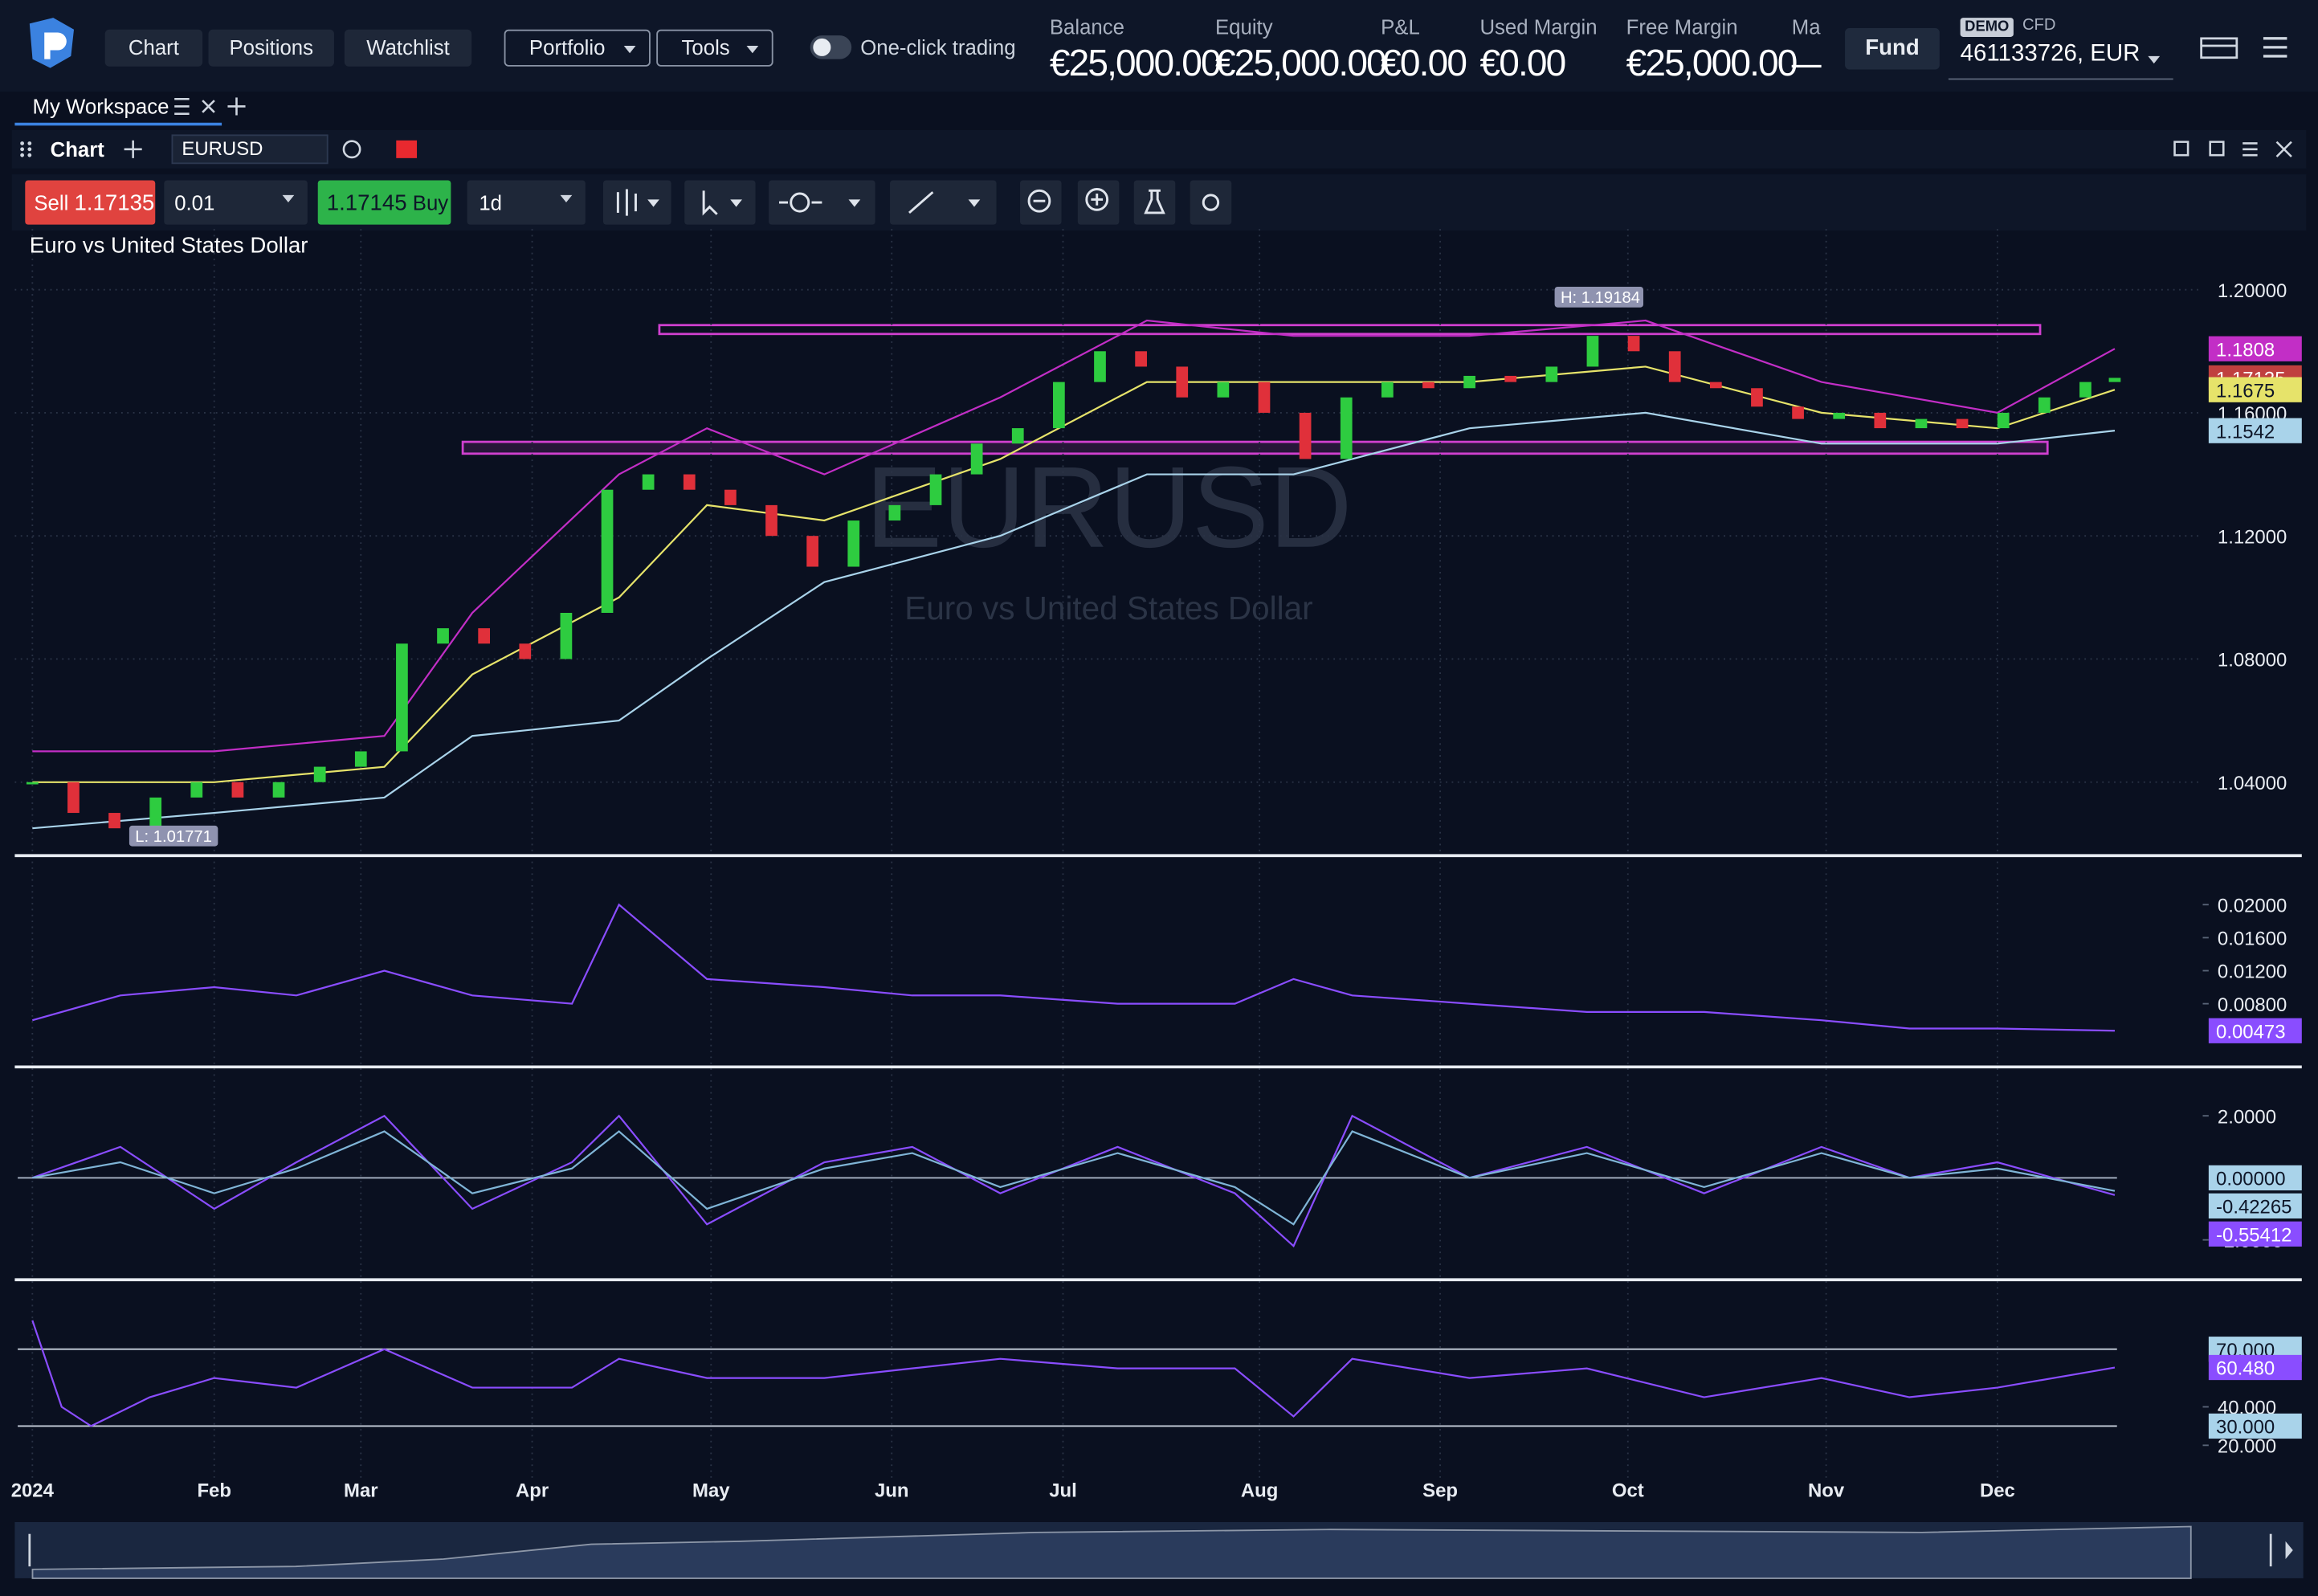 This screenshot has height=1596, width=2318. Describe the element at coordinates (2245, 391) in the screenshot. I see `price-marker-label: 1.1675` at that location.